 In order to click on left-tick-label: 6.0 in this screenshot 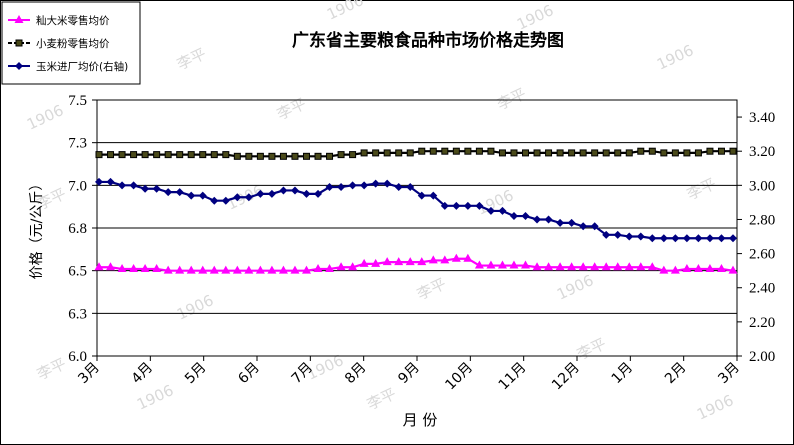, I will do `click(77, 357)`.